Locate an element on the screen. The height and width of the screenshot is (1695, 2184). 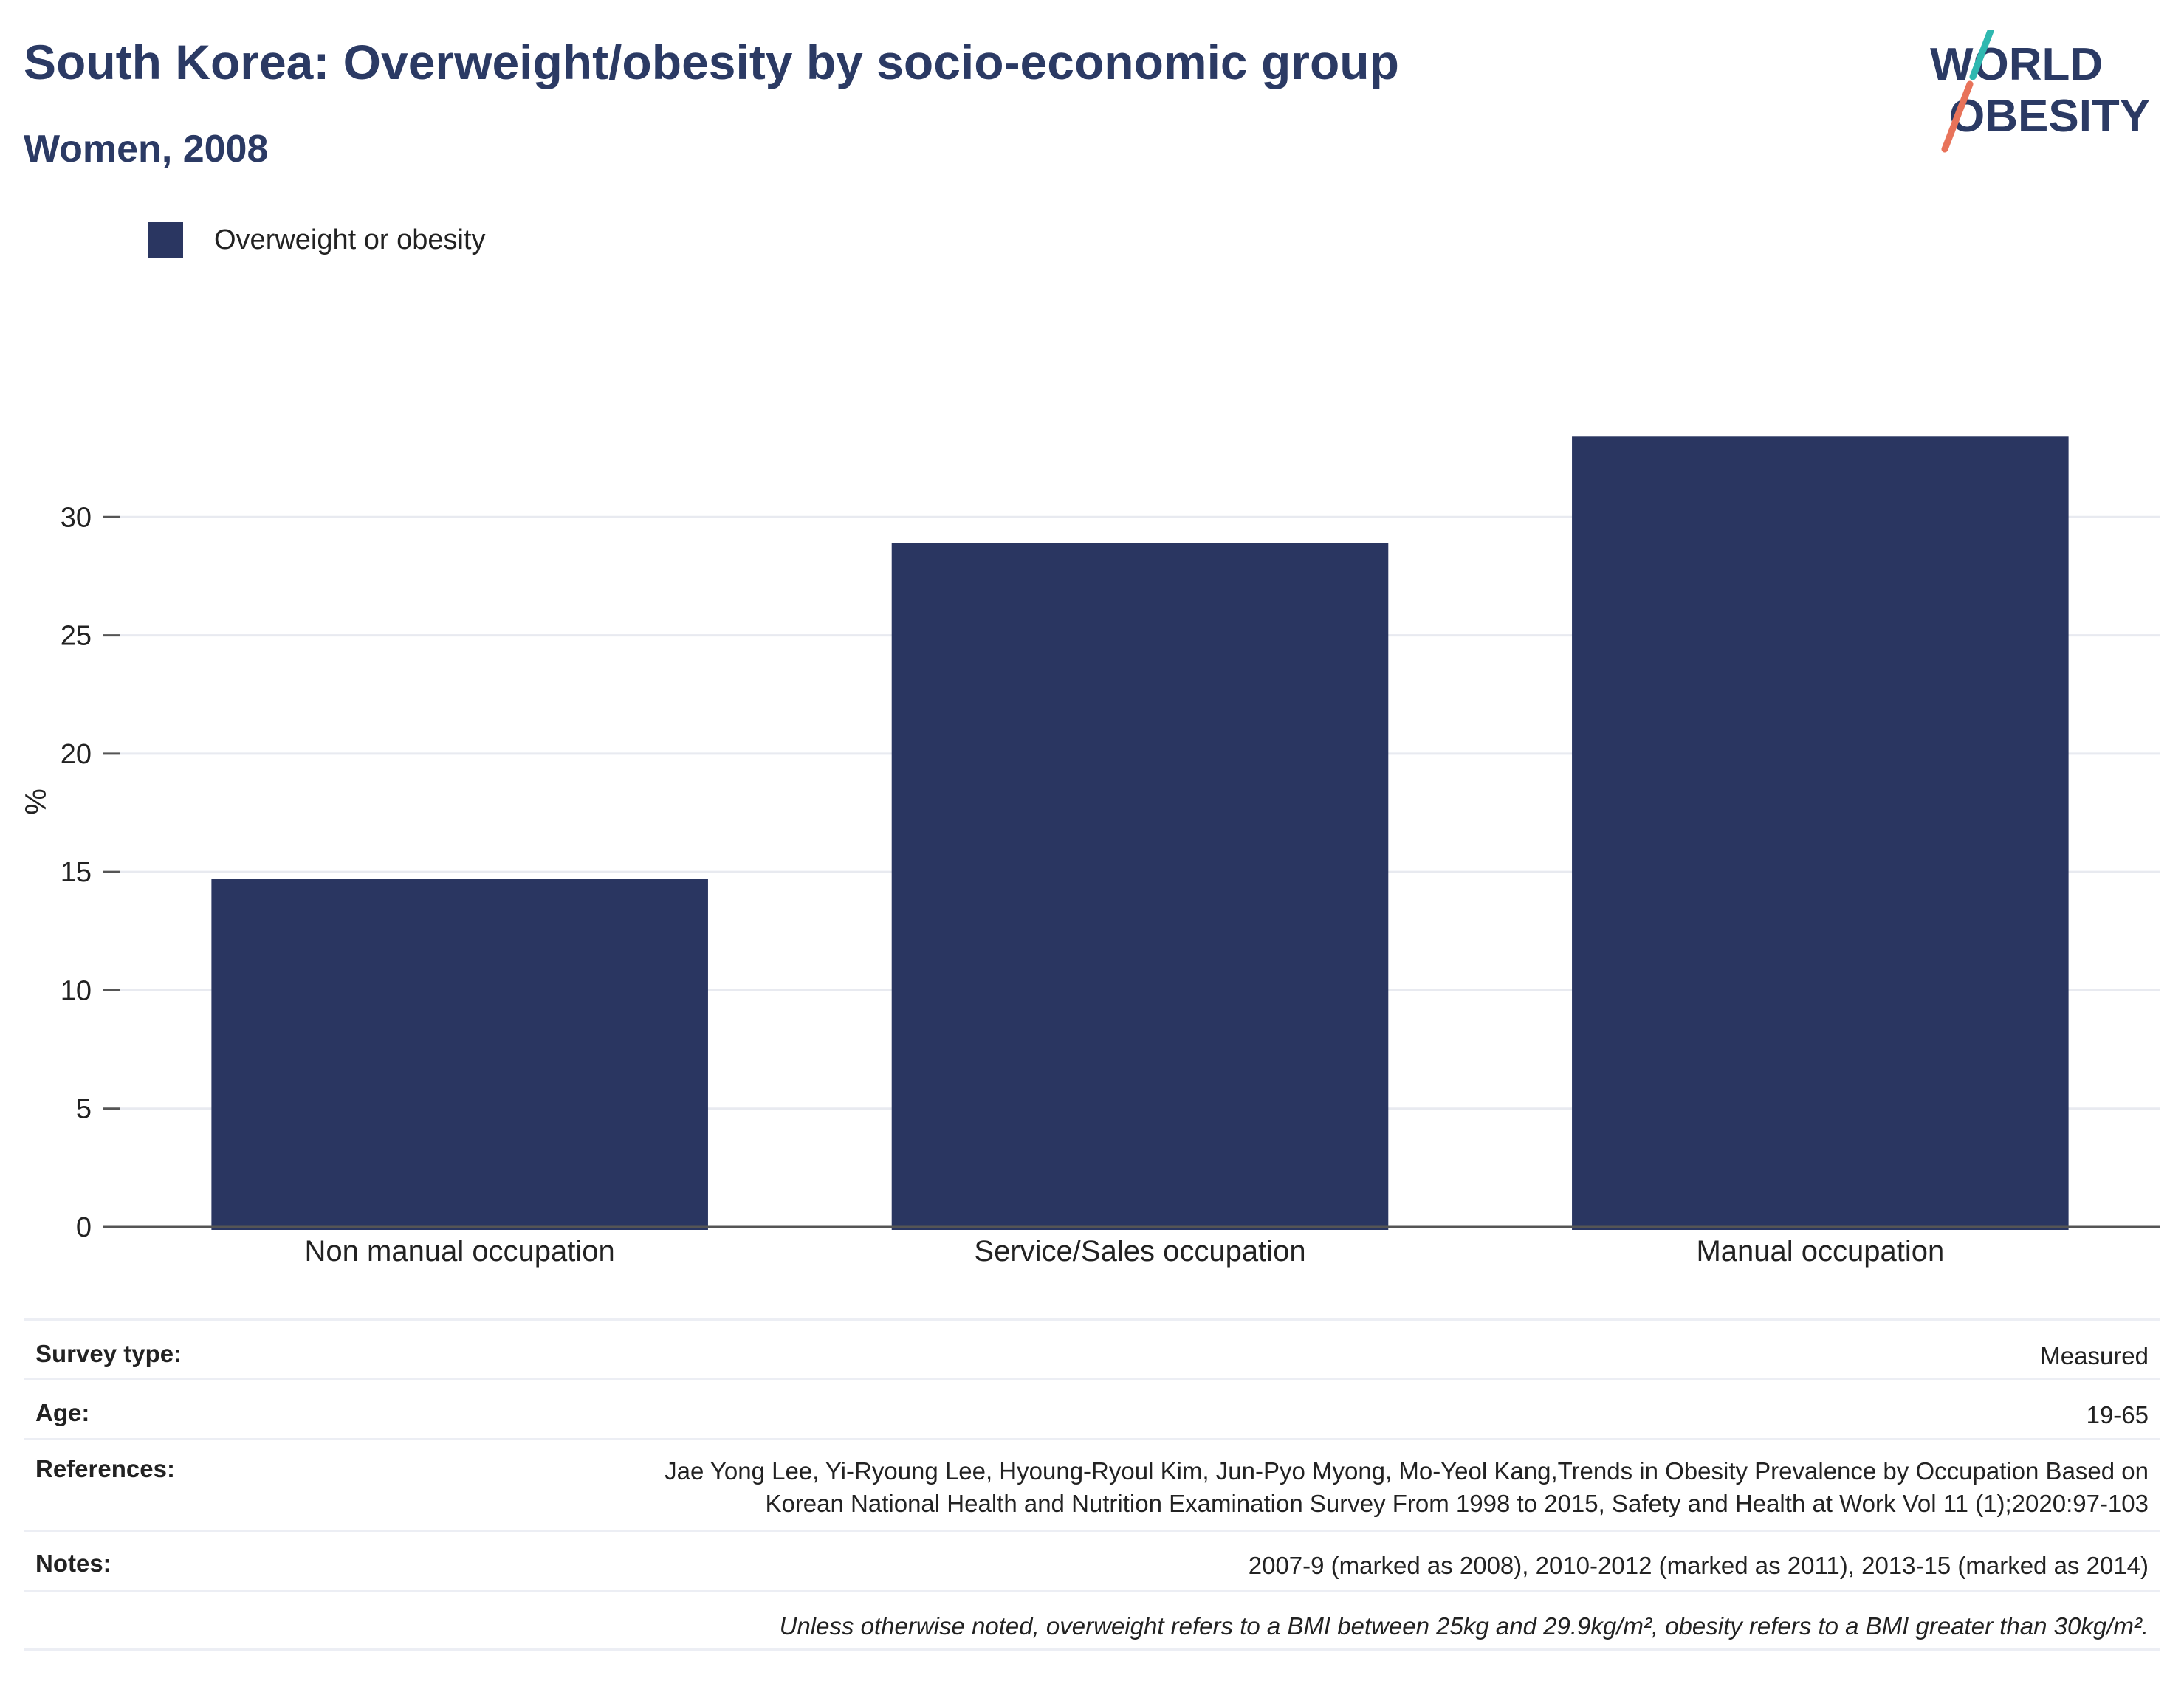
logo-slash-top is located at coordinates (1982, 55).